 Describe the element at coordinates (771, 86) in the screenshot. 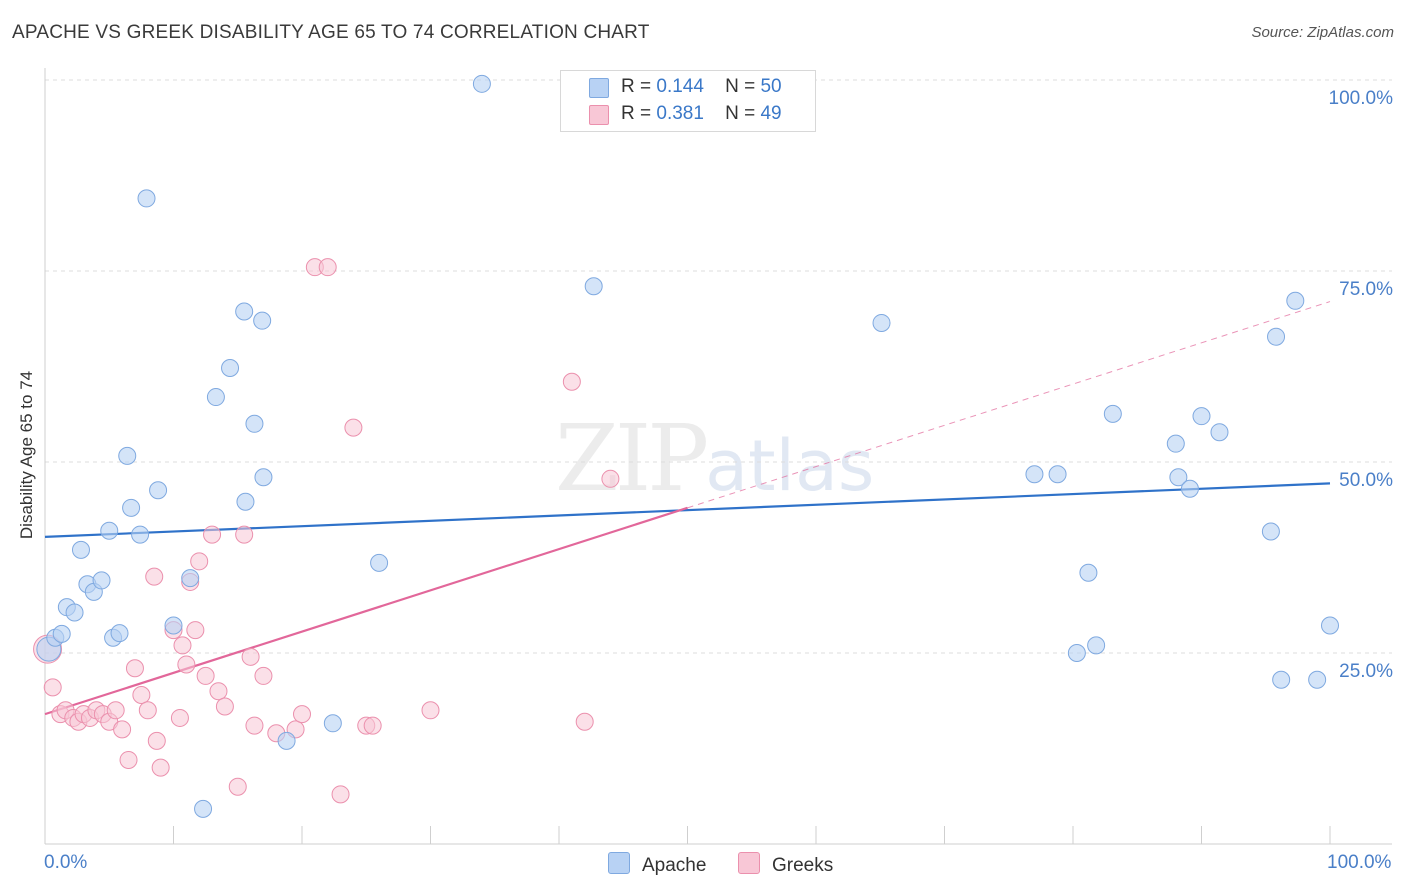

I see `apache-n-value: 50` at that location.